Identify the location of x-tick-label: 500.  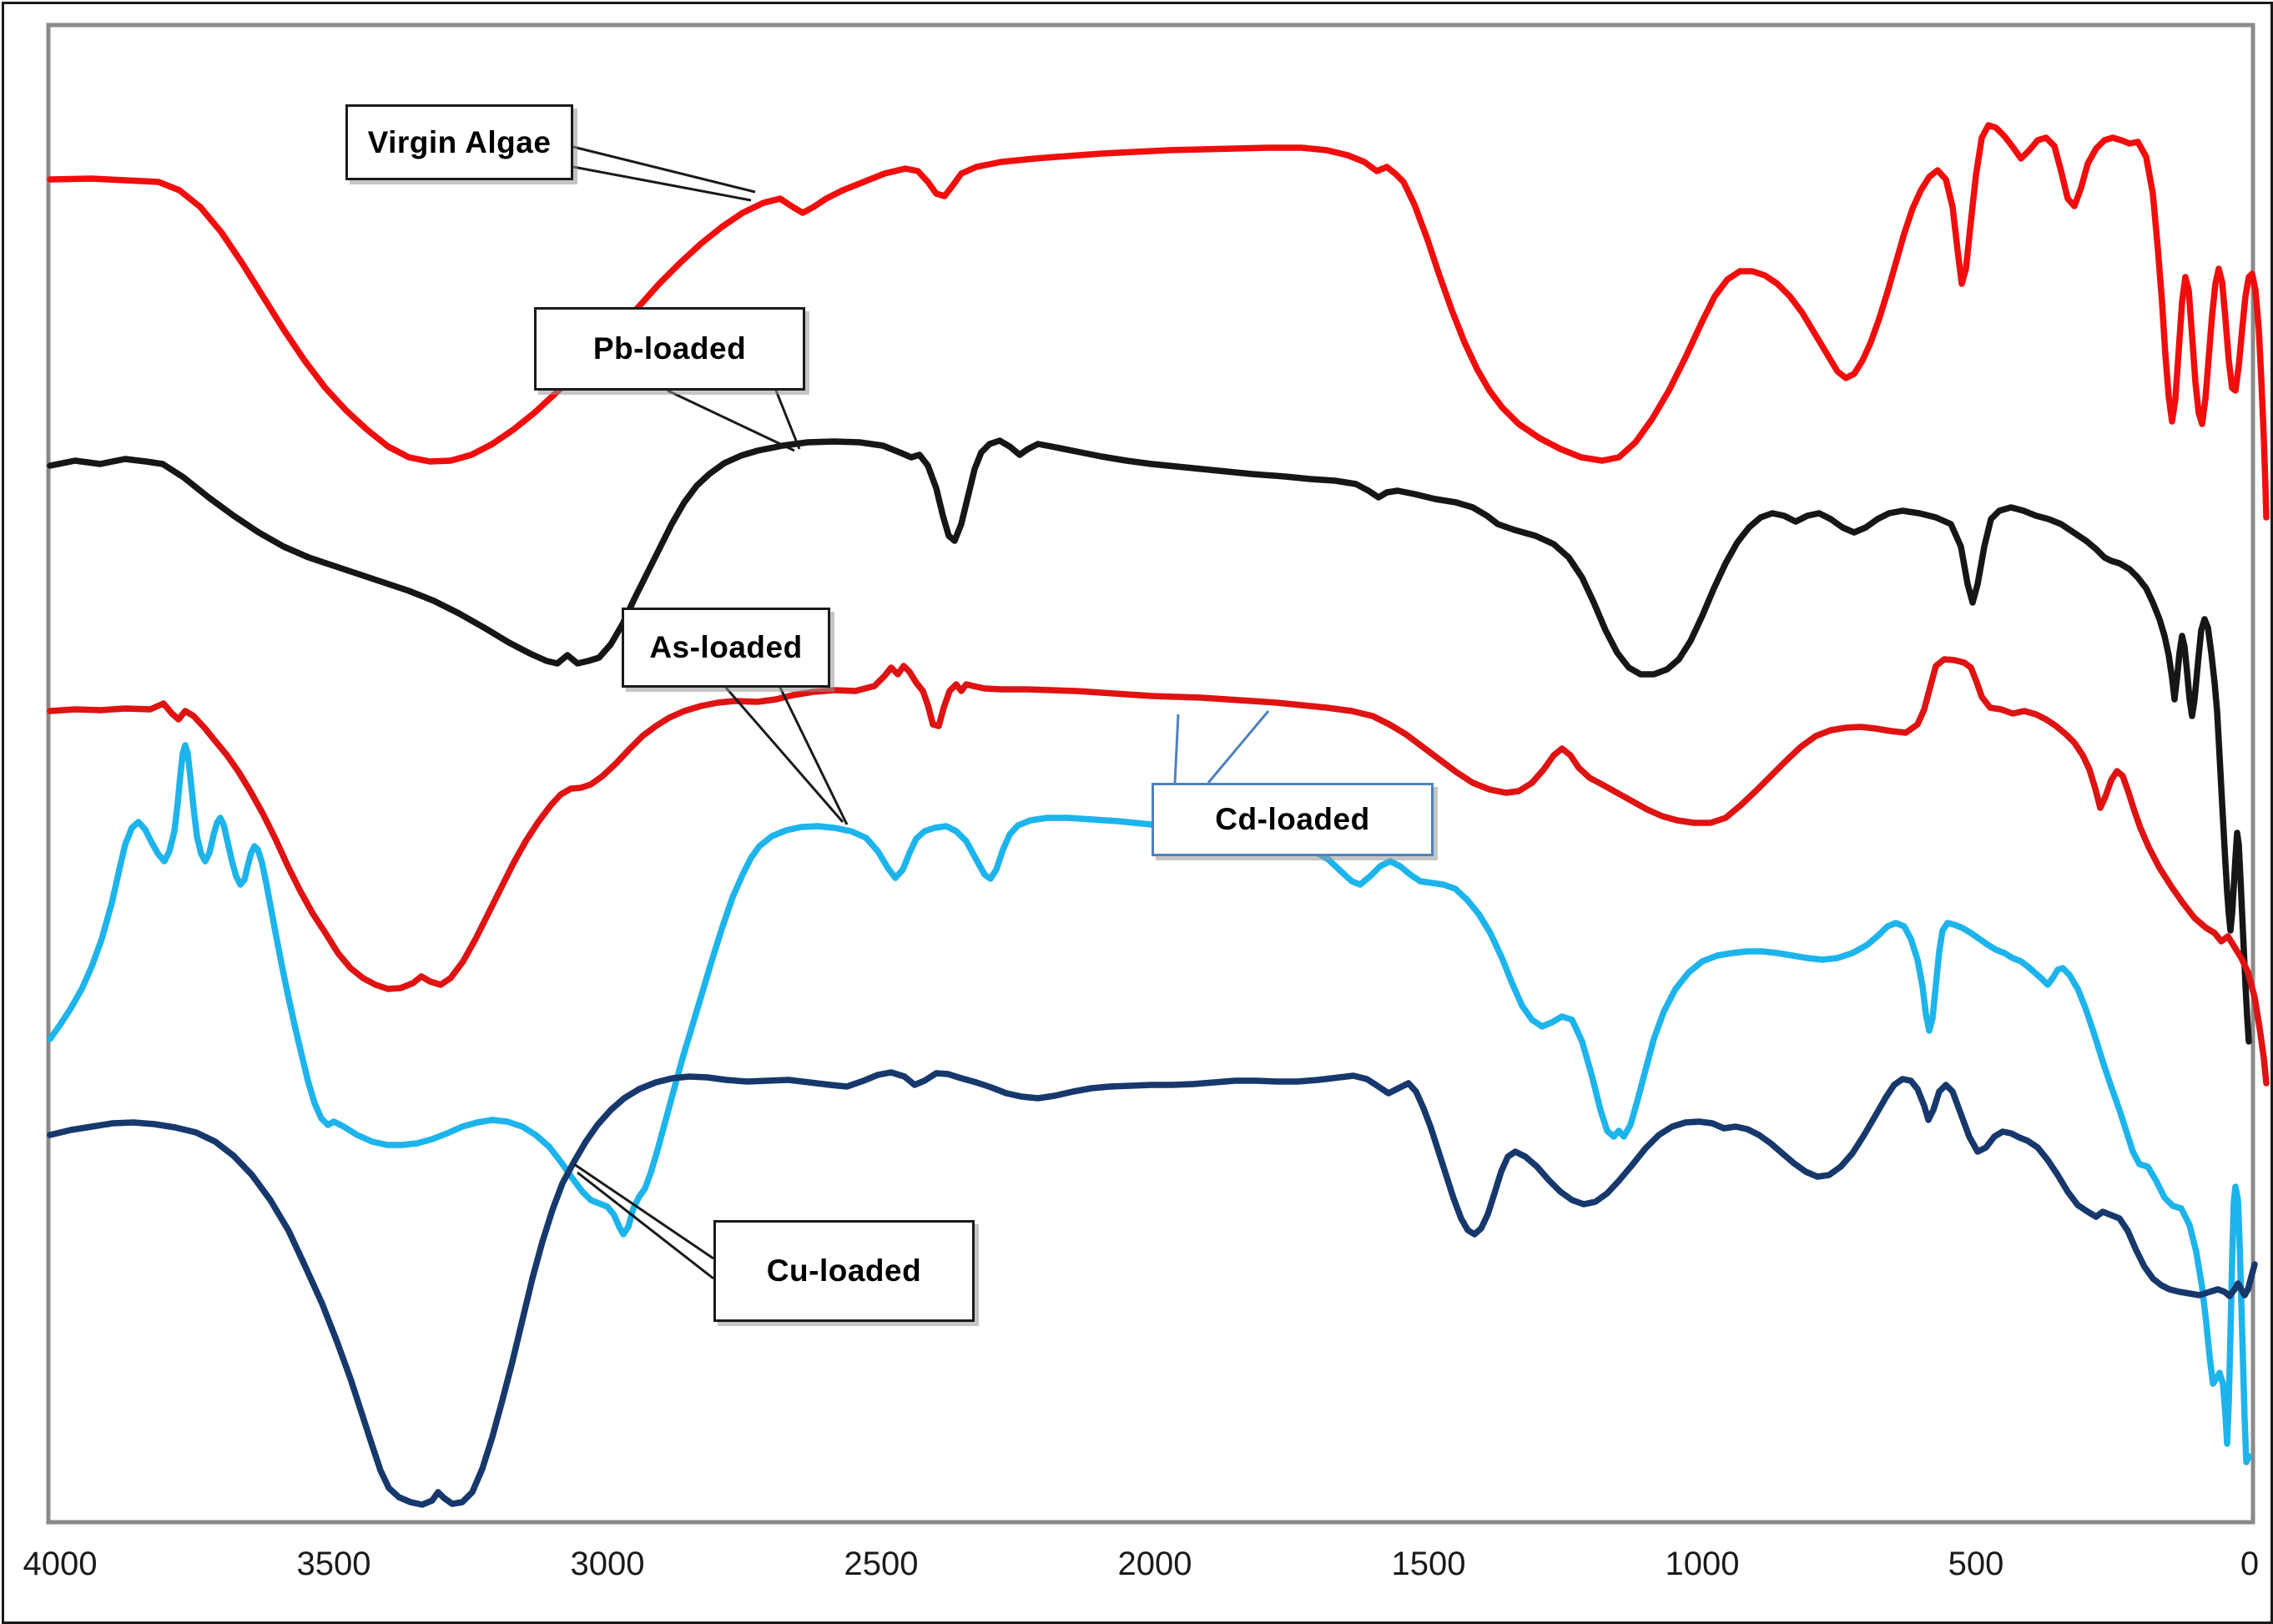
(1976, 1564).